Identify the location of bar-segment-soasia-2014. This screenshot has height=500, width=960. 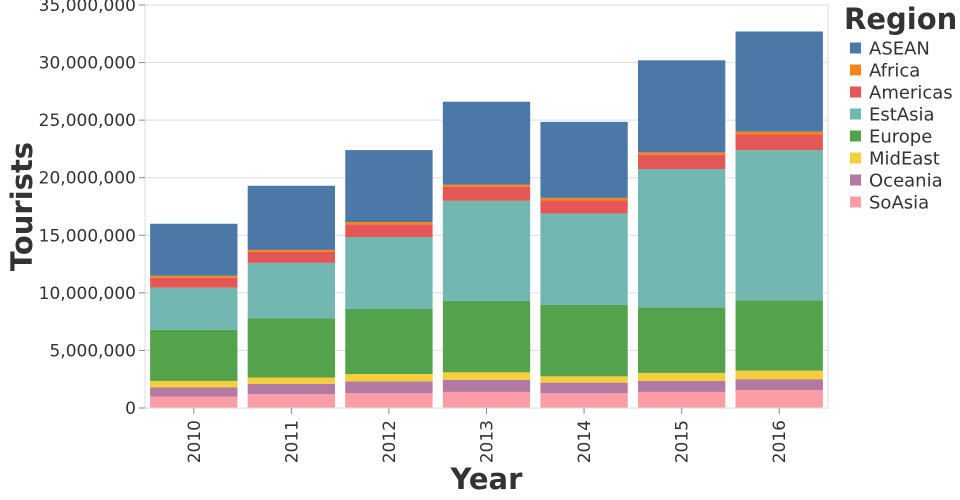
(584, 400).